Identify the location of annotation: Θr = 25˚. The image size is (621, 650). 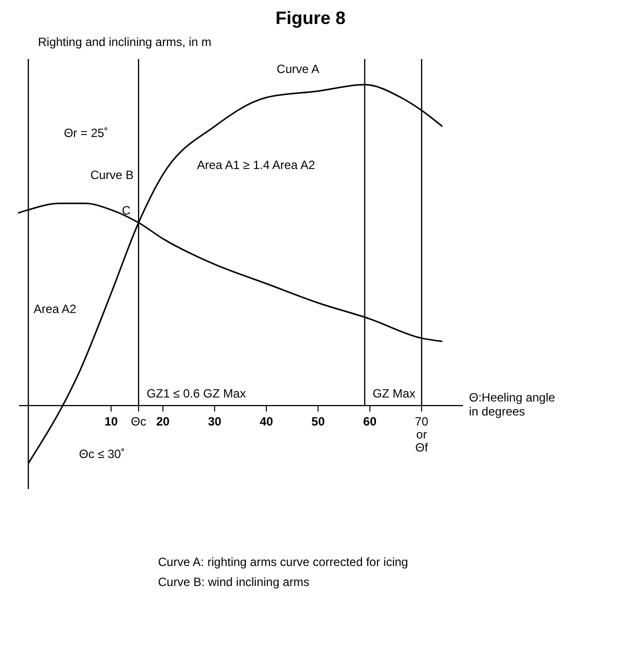
(86, 133).